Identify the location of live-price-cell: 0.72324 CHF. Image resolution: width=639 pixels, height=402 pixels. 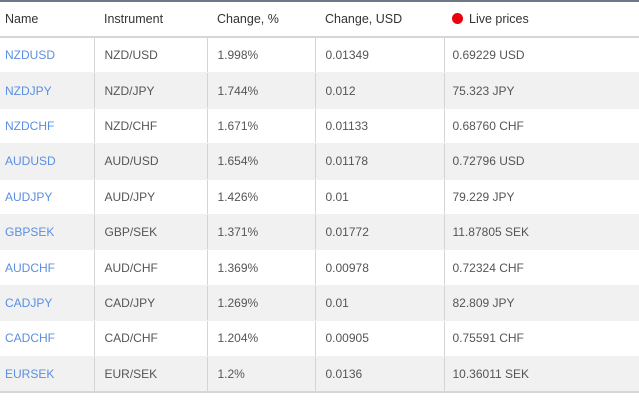
(541, 267).